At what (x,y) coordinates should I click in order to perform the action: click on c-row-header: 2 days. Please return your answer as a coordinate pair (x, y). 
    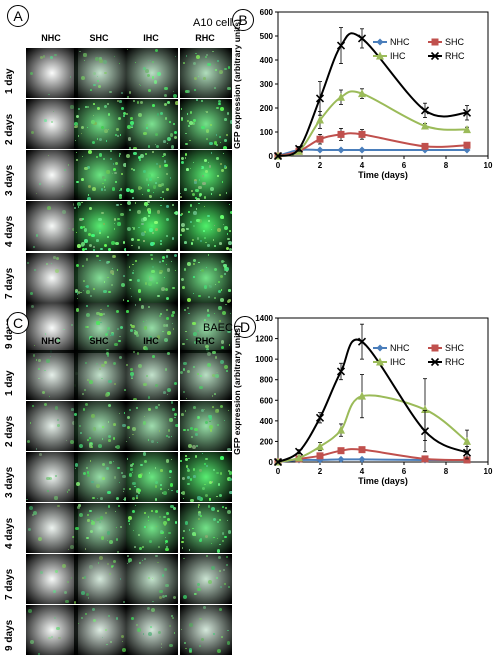
    Looking at the image, I should click on (9, 431).